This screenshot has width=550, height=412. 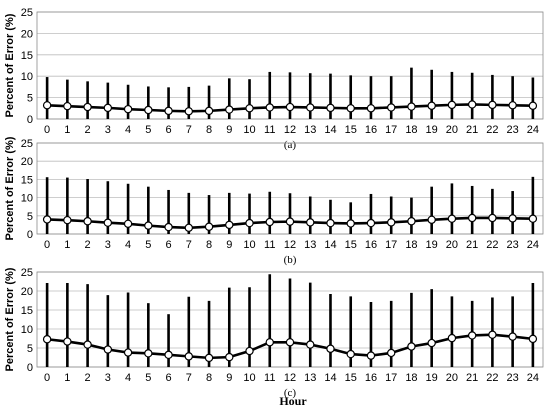 What do you see at coordinates (108, 245) in the screenshot?
I see `x-tick-label: 3` at bounding box center [108, 245].